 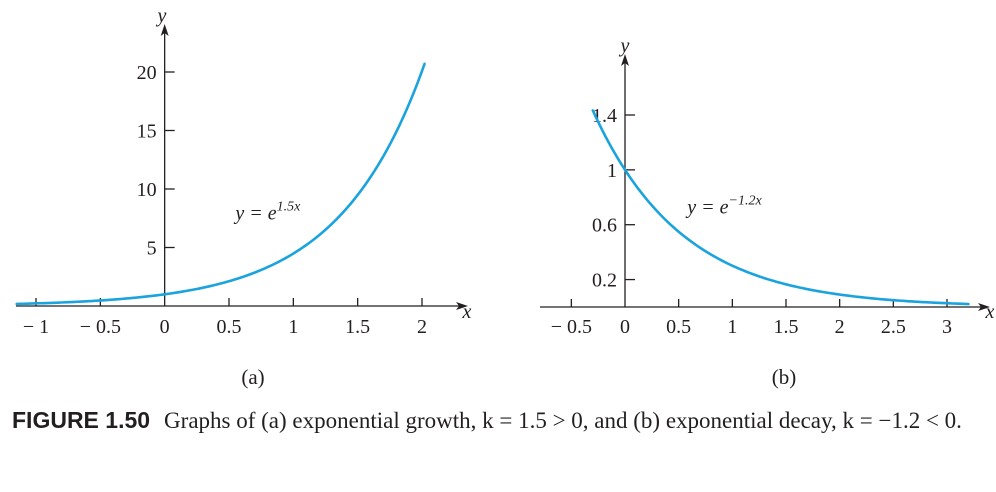 I want to click on y-tick-label: 15, so click(x=147, y=132).